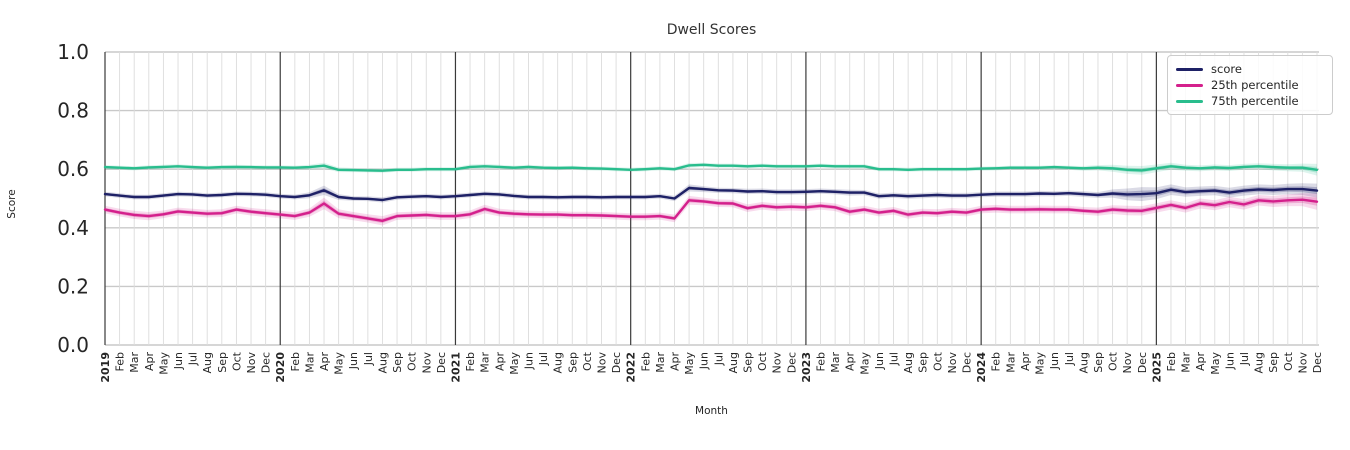 The height and width of the screenshot is (450, 1350). I want to click on score-line-swatch, so click(1189, 69).